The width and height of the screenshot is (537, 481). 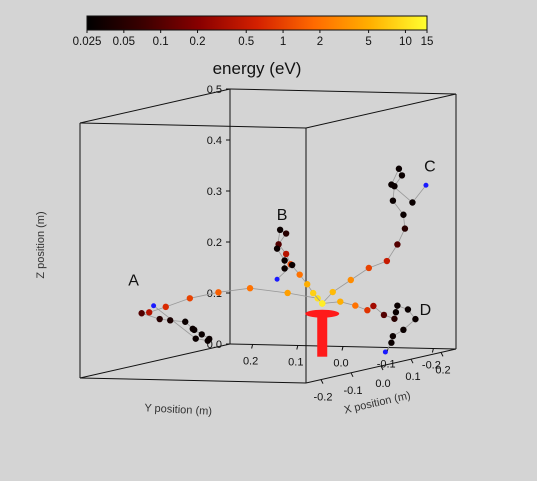 What do you see at coordinates (340, 364) in the screenshot?
I see `y-tick-label: 0.0` at bounding box center [340, 364].